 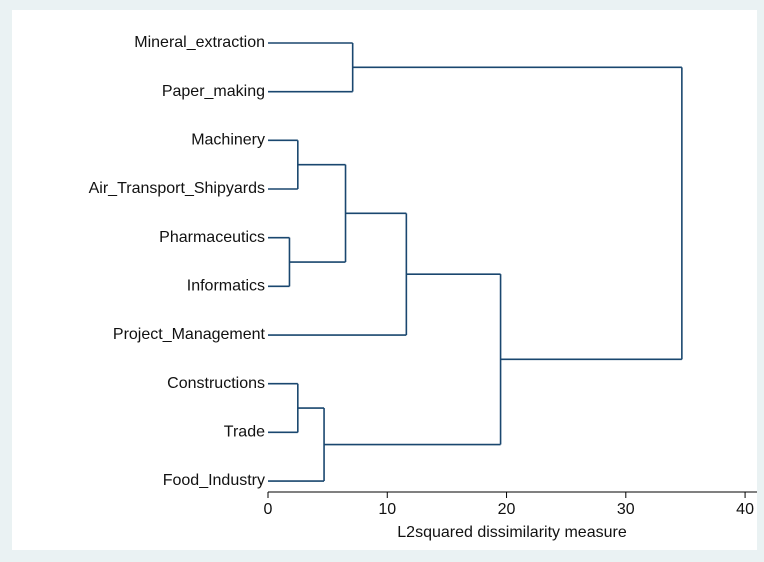 What do you see at coordinates (745, 509) in the screenshot?
I see `x-tick-label: 40` at bounding box center [745, 509].